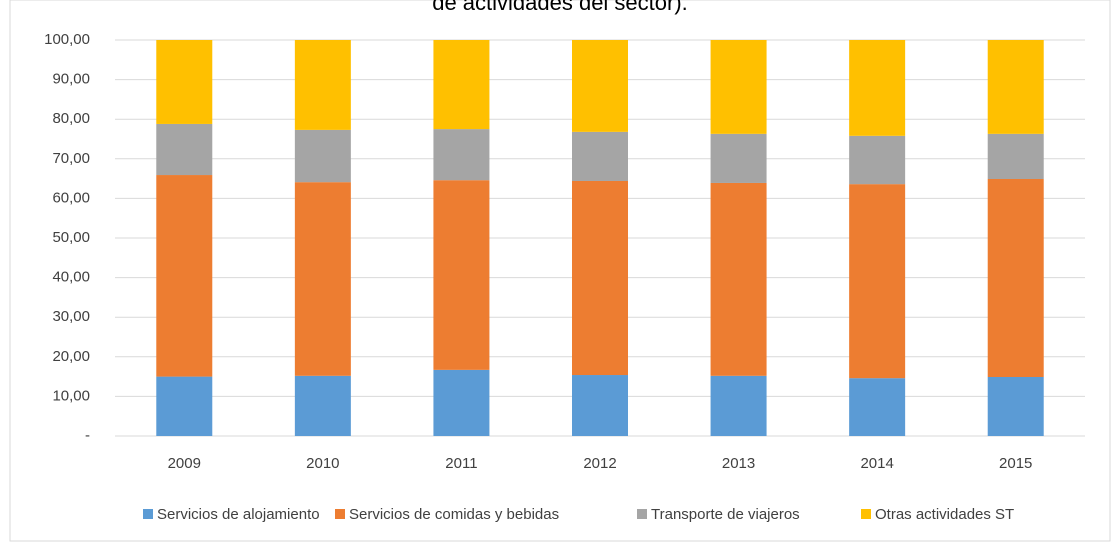 Image resolution: width=1115 pixels, height=542 pixels. Describe the element at coordinates (87, 435) in the screenshot. I see `y-tick-label: -` at that location.